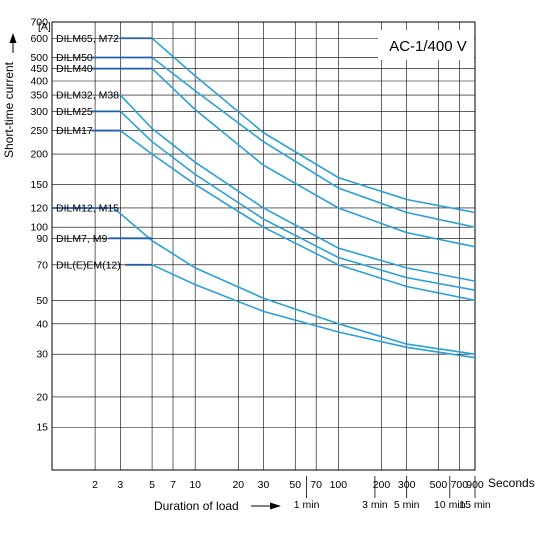  What do you see at coordinates (120, 485) in the screenshot?
I see `x-tick-label: 3` at bounding box center [120, 485].